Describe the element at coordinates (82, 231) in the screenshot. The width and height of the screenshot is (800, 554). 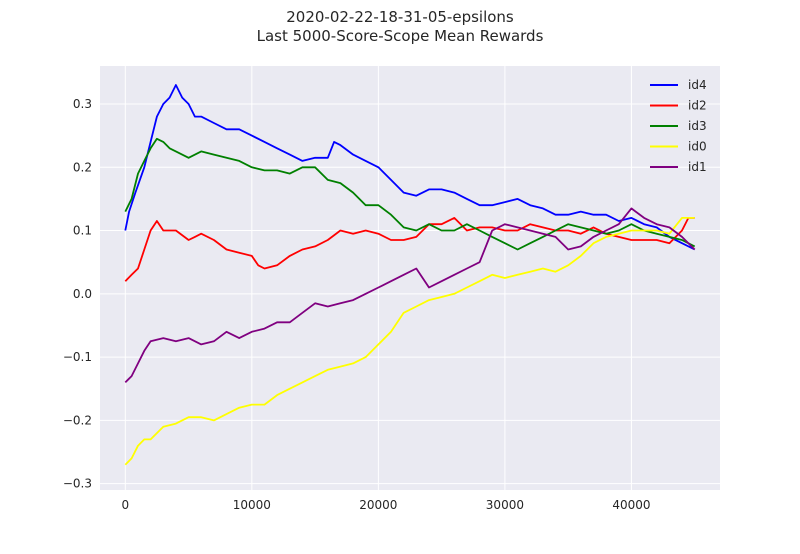
I see `y-tick-label: 0.1` at that location.